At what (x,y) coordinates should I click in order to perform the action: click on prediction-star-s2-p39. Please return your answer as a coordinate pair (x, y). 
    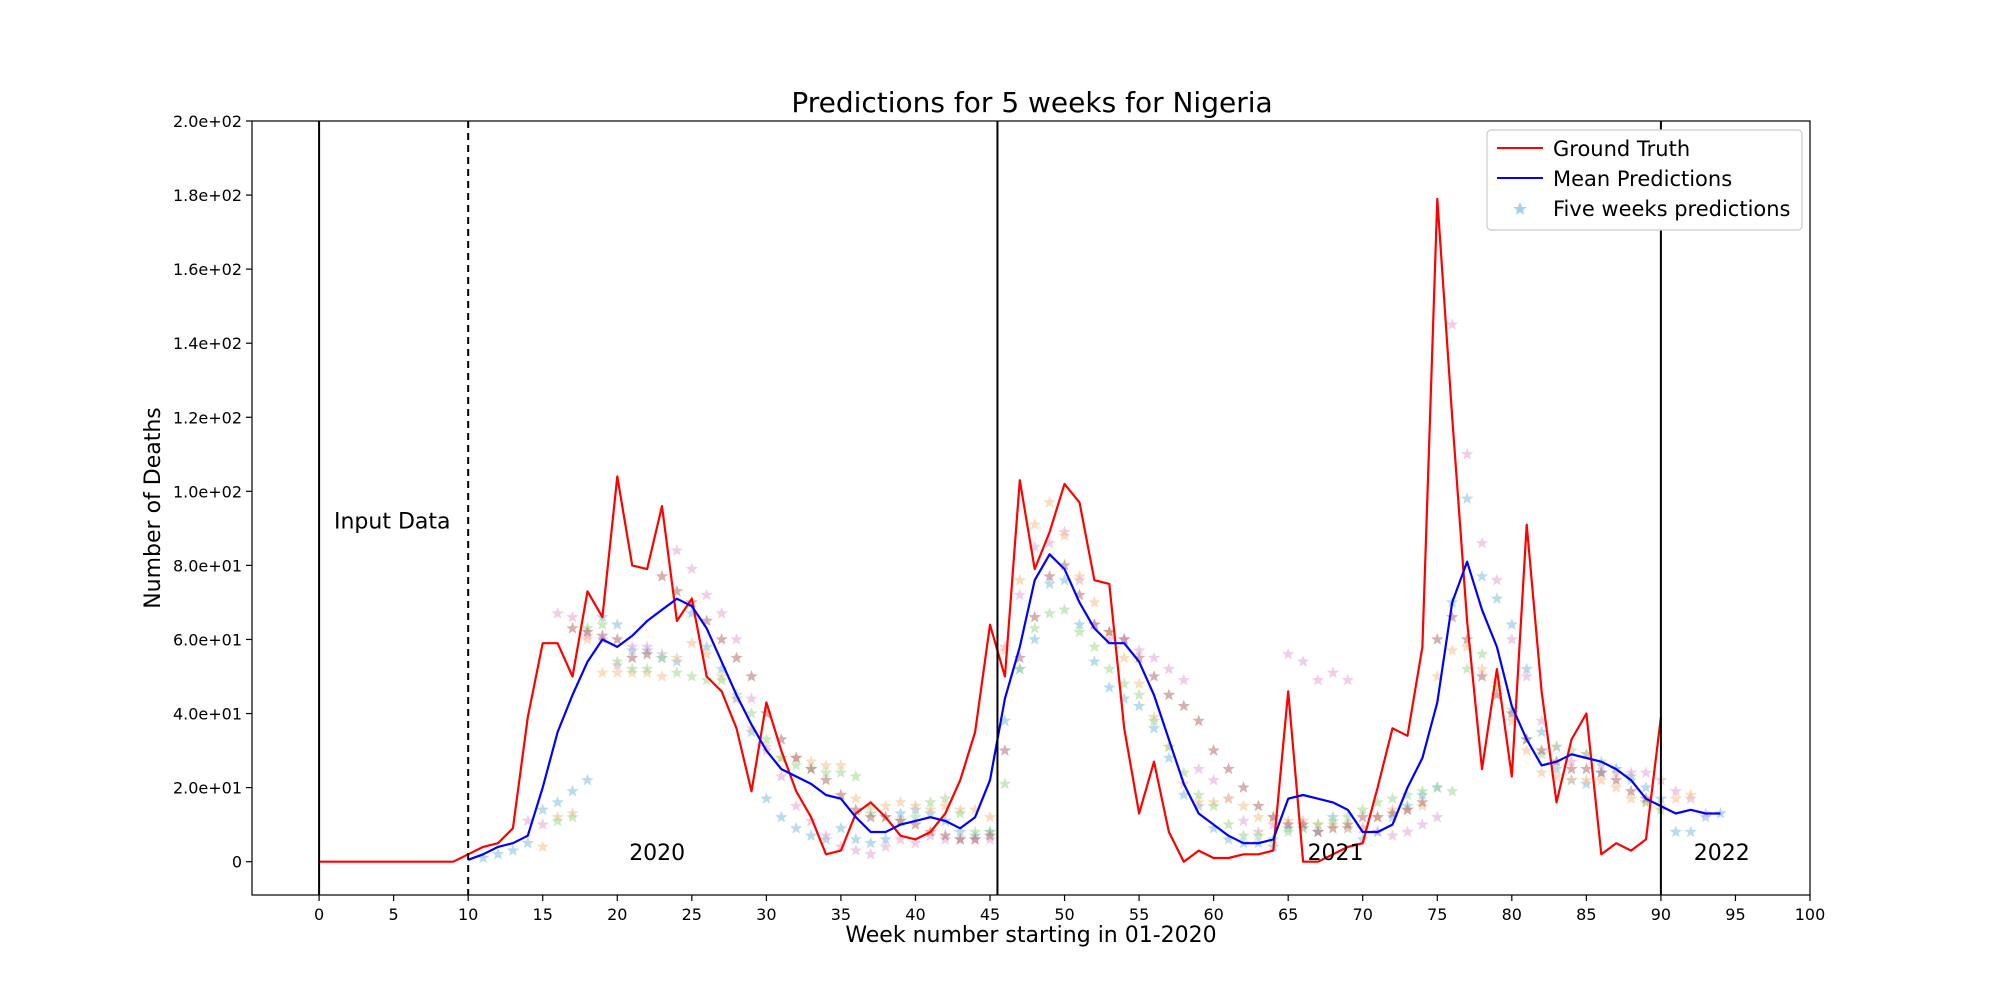
    Looking at the image, I should click on (1064, 579).